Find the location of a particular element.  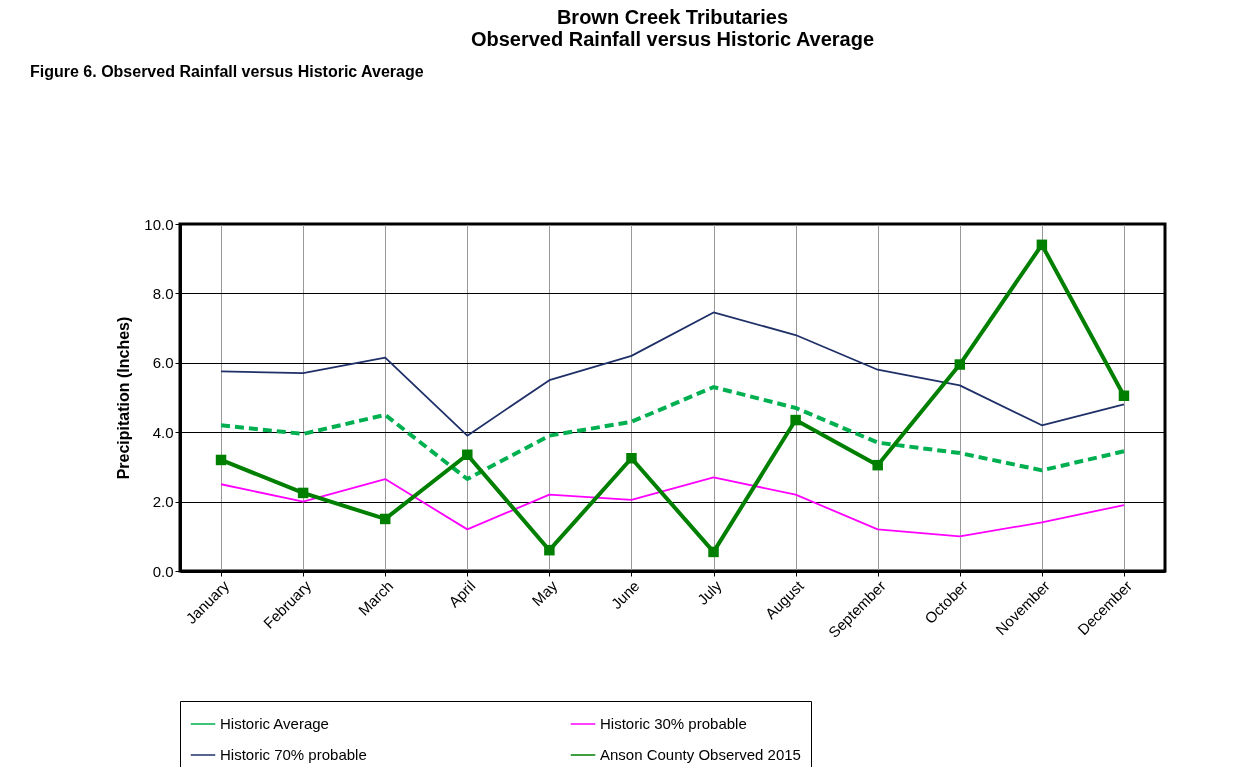

y-tick-label: 0.0 is located at coordinates (163, 571).